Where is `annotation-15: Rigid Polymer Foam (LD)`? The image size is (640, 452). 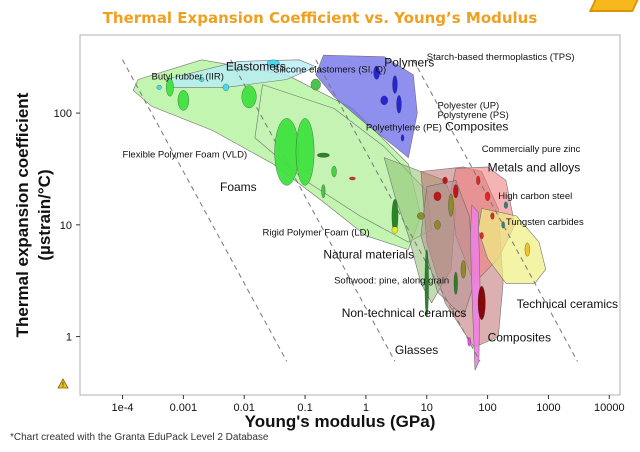
annotation-15: Rigid Polymer Foam (LD) is located at coordinates (316, 233).